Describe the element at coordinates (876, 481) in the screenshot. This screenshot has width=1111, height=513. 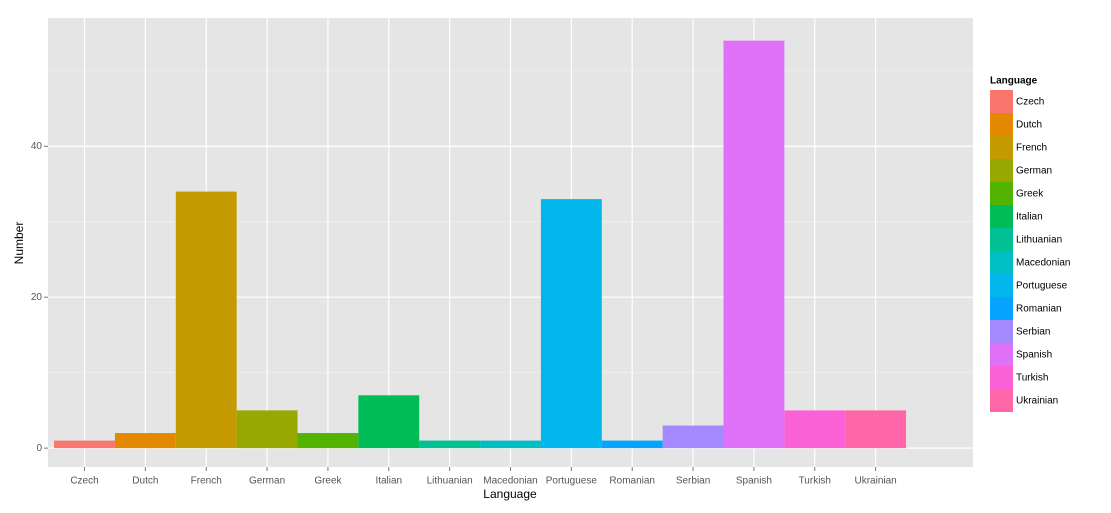
I see `x-tick-label: Ukrainian` at that location.